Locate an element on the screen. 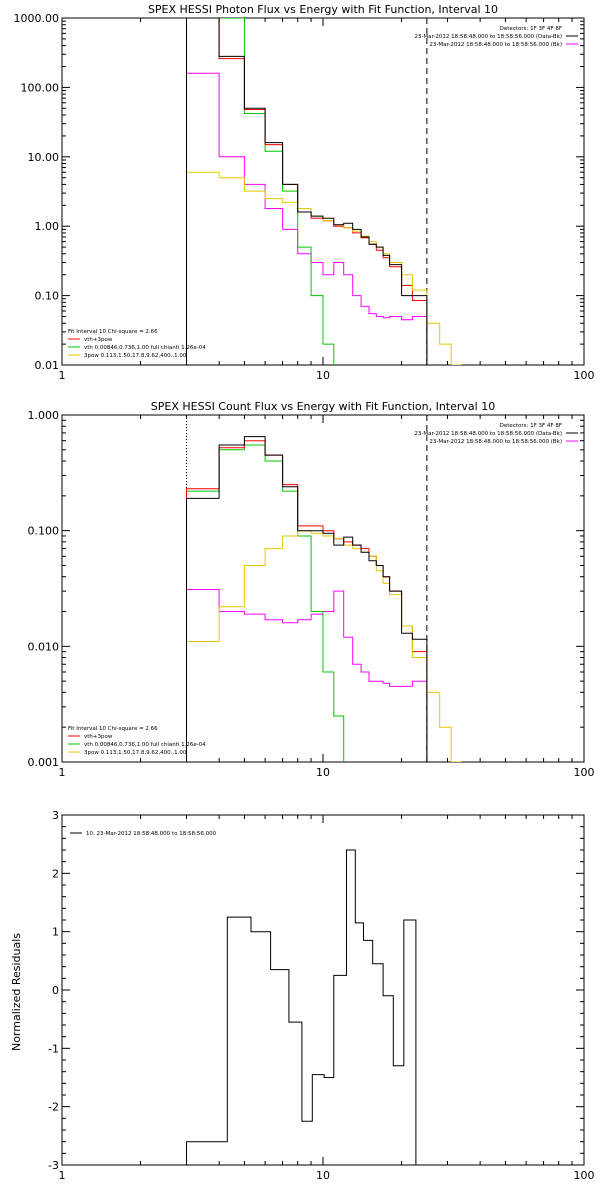 The image size is (600, 1200). y-tick-label: -3 is located at coordinates (53, 1165).